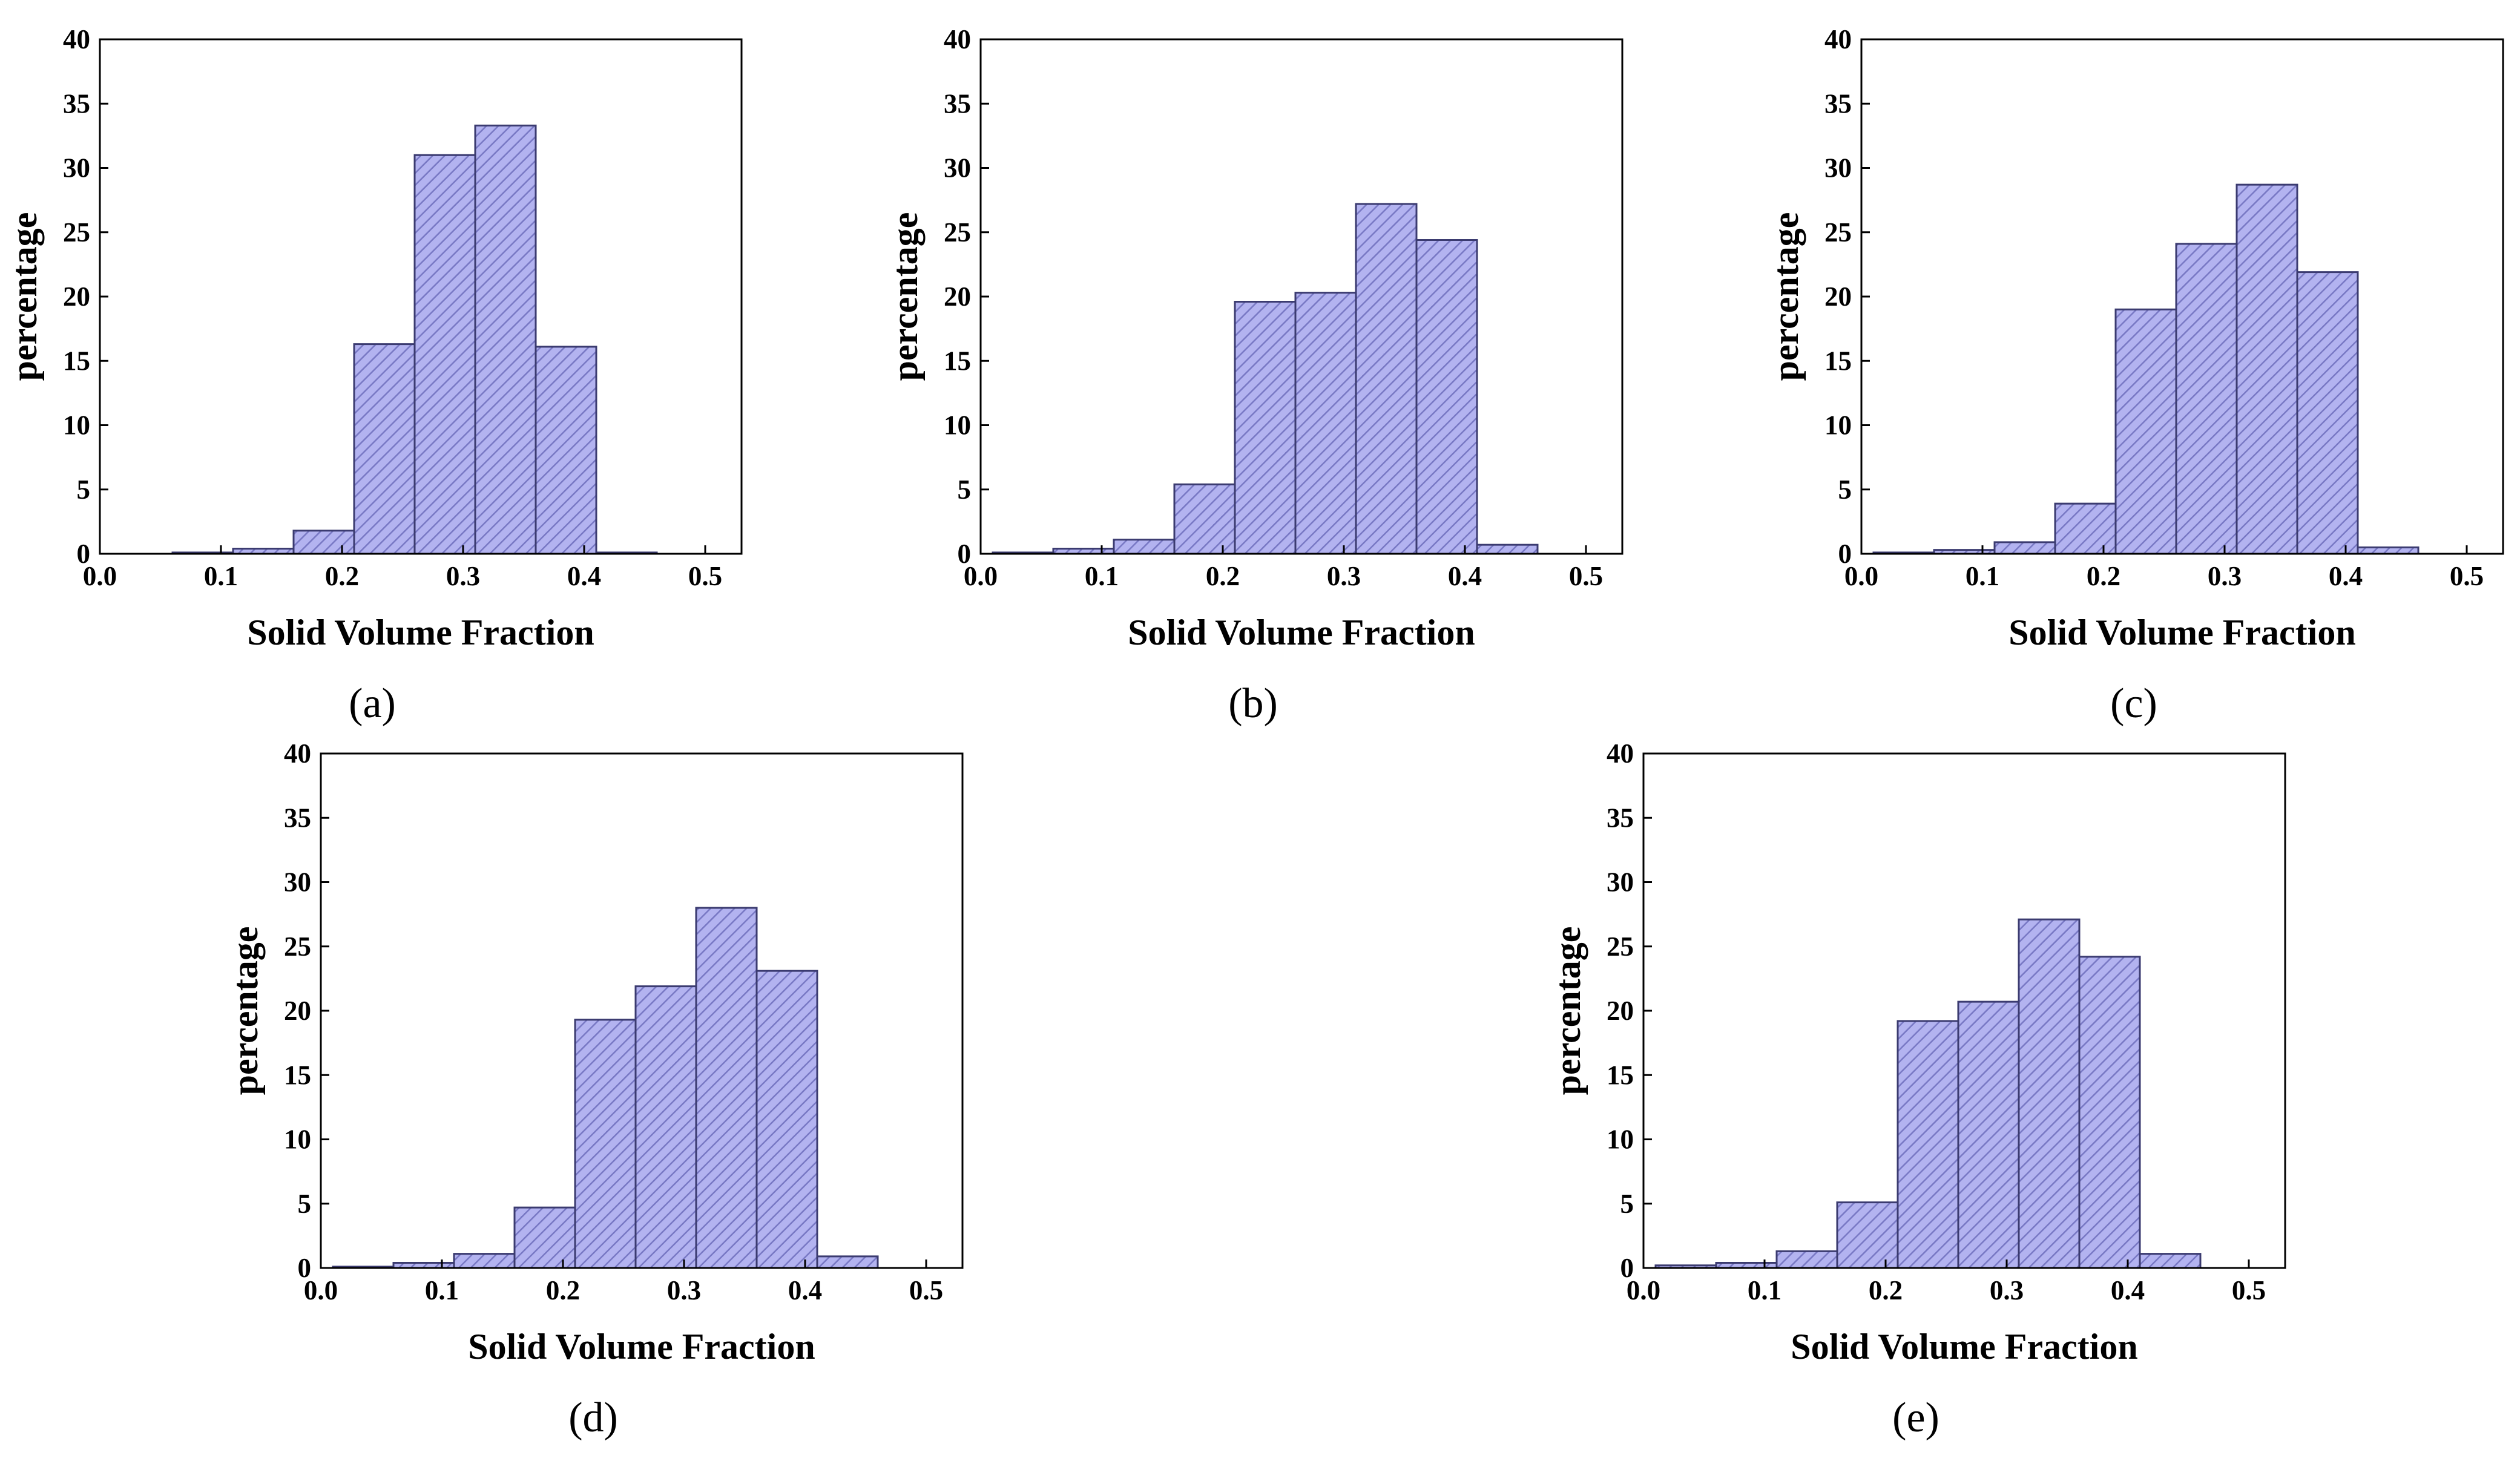  I want to click on panel-label: (c), so click(2133, 703).